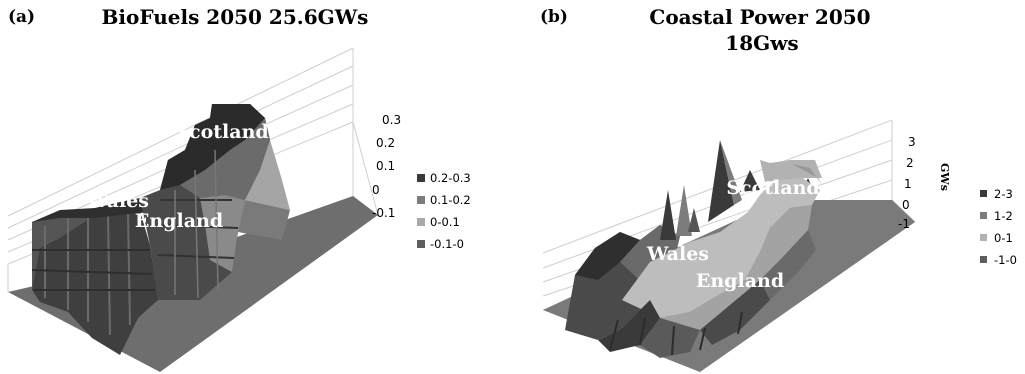 Image resolution: width=1025 pixels, height=374 pixels. What do you see at coordinates (677, 254) in the screenshot?
I see `panel-b-label-wales: Wales` at bounding box center [677, 254].